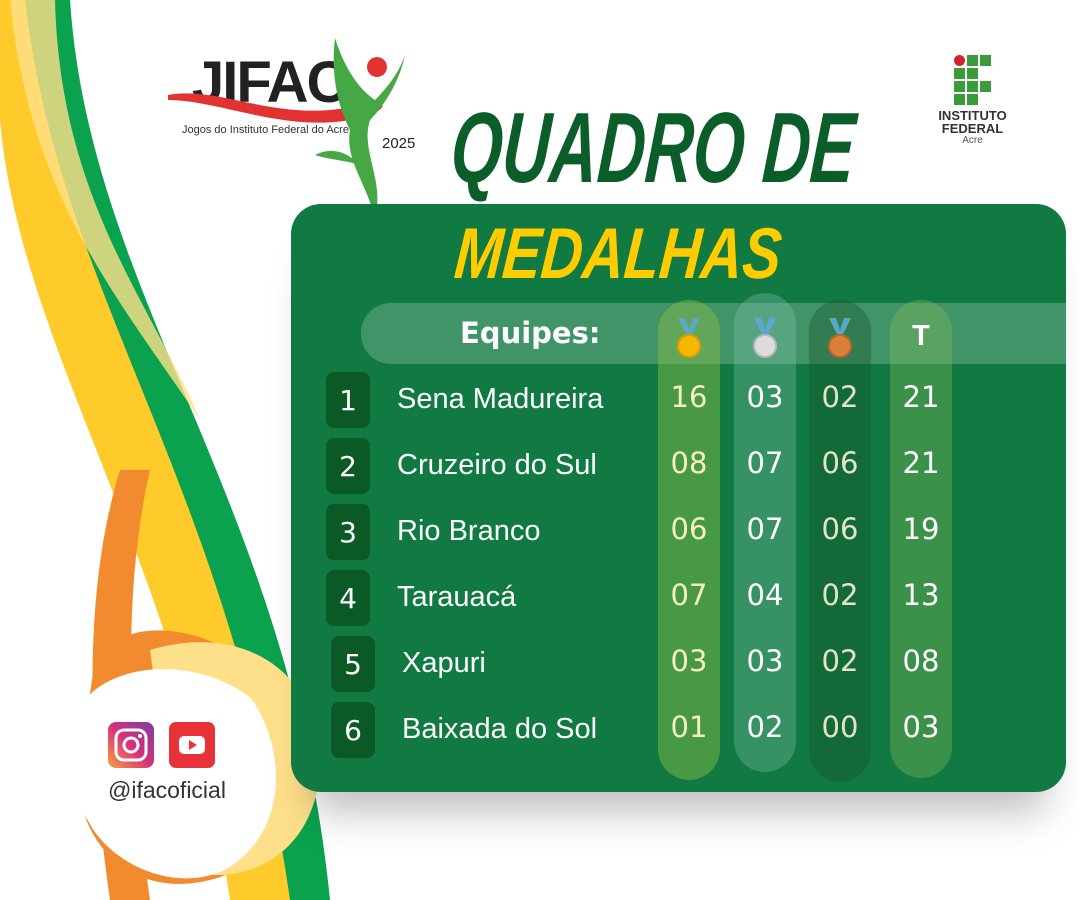 This screenshot has height=900, width=1080. I want to click on bronze-medal-icon, so click(840, 338).